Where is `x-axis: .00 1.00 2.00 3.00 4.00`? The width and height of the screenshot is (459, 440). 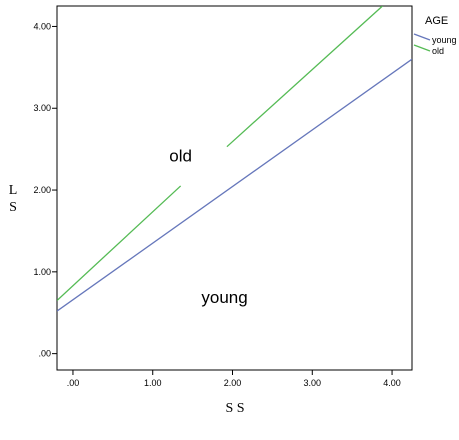 x-axis: .00 1.00 2.00 3.00 4.00 is located at coordinates (234, 379).